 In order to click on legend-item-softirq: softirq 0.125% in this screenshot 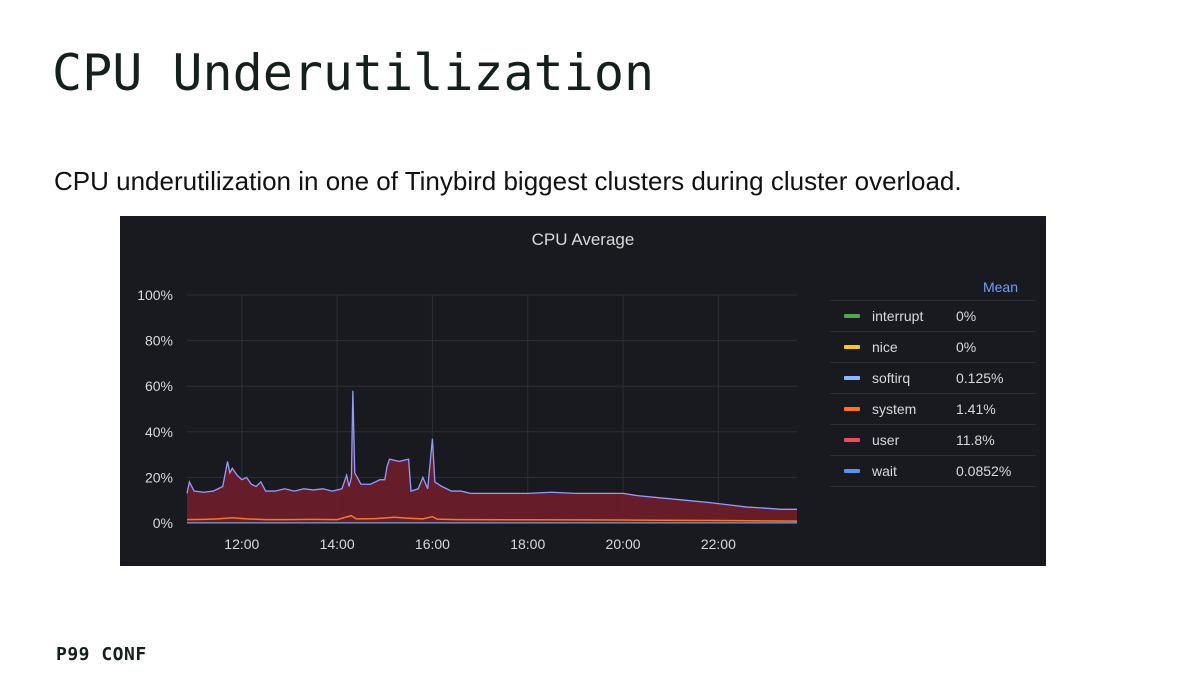, I will do `click(933, 378)`.